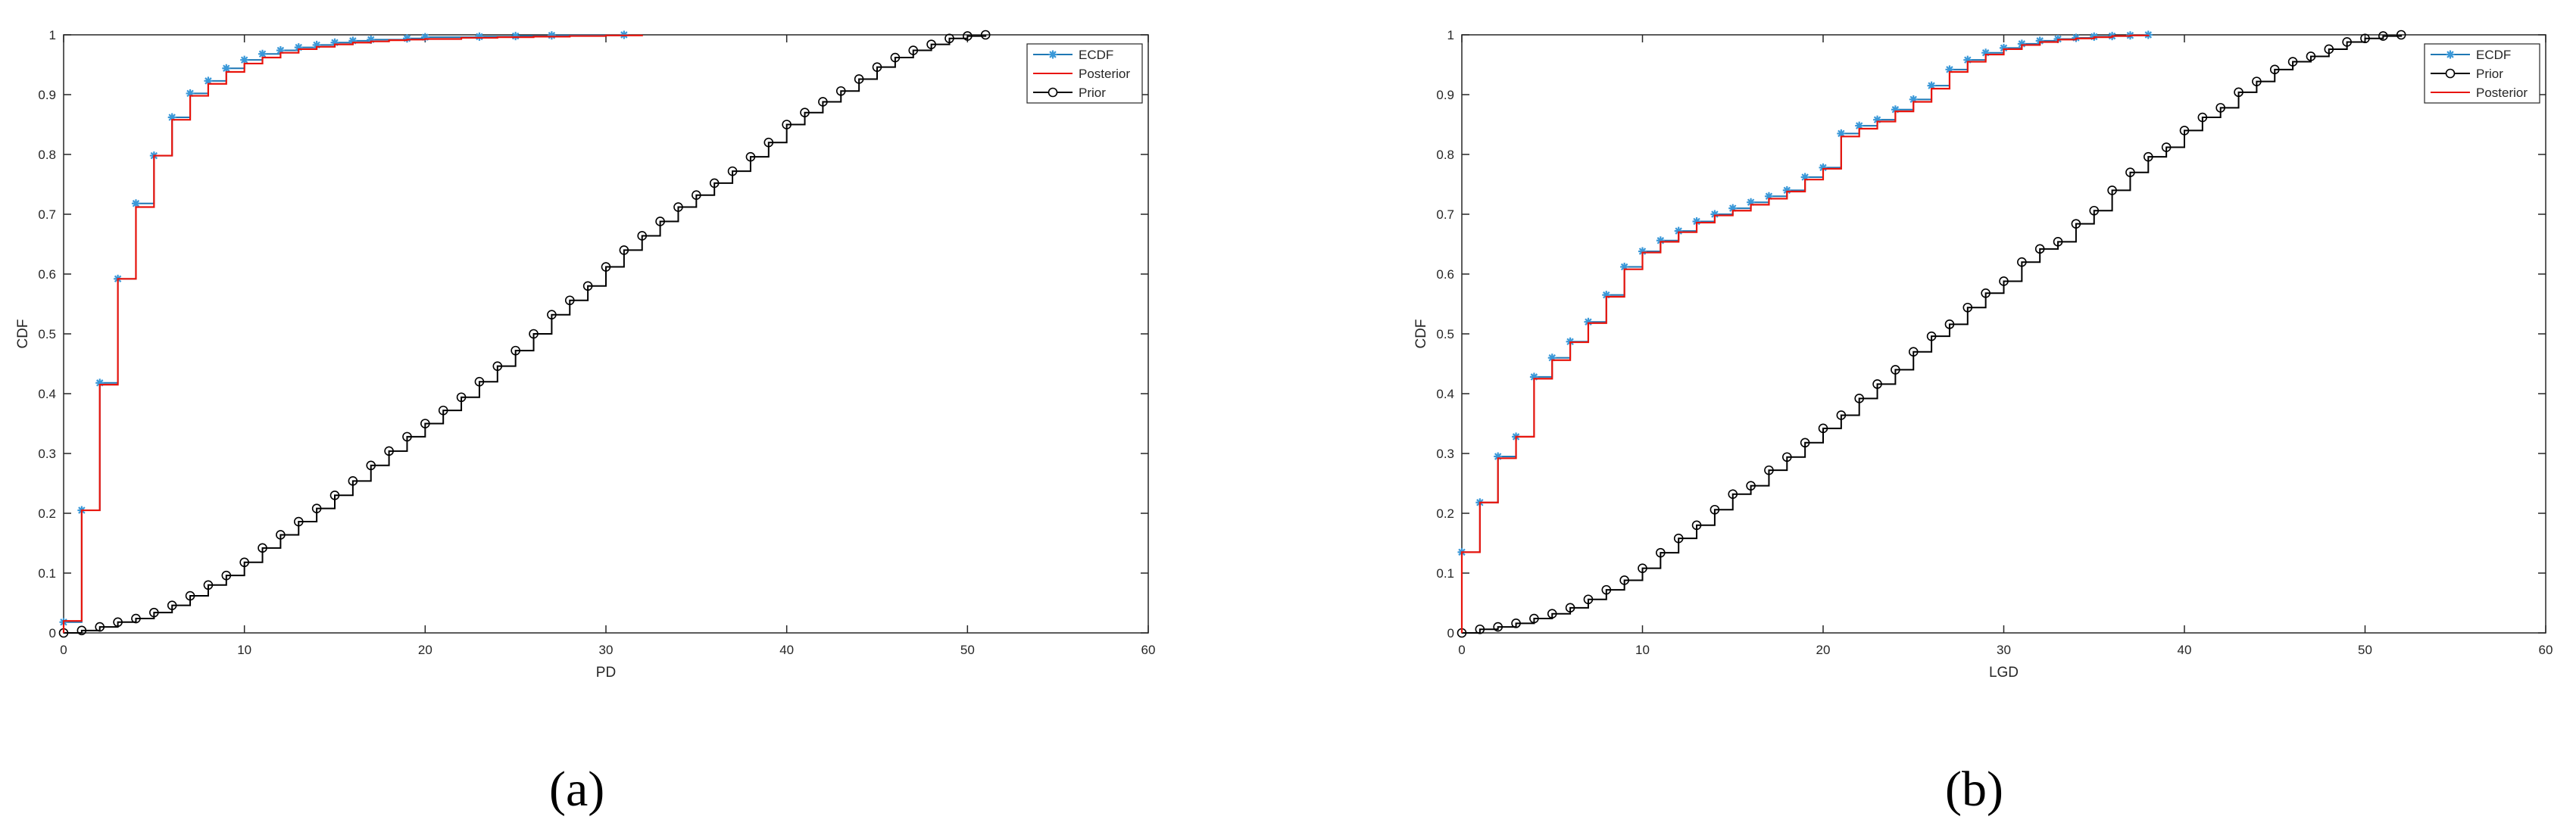  What do you see at coordinates (1451, 633) in the screenshot?
I see `y-tick-label: 0` at bounding box center [1451, 633].